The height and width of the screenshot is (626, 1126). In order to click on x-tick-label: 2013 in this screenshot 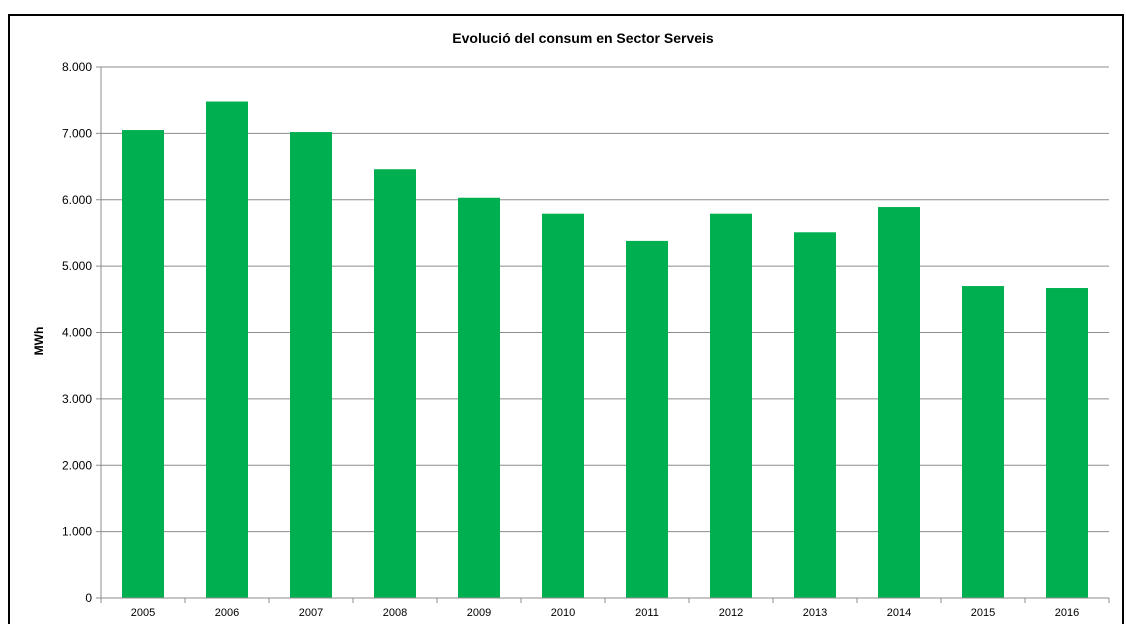, I will do `click(815, 613)`.